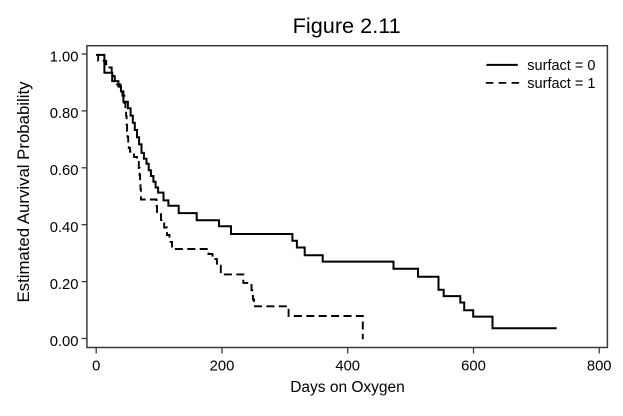 This screenshot has width=623, height=416. I want to click on svg-text: Days on Oxygen, so click(347, 387).